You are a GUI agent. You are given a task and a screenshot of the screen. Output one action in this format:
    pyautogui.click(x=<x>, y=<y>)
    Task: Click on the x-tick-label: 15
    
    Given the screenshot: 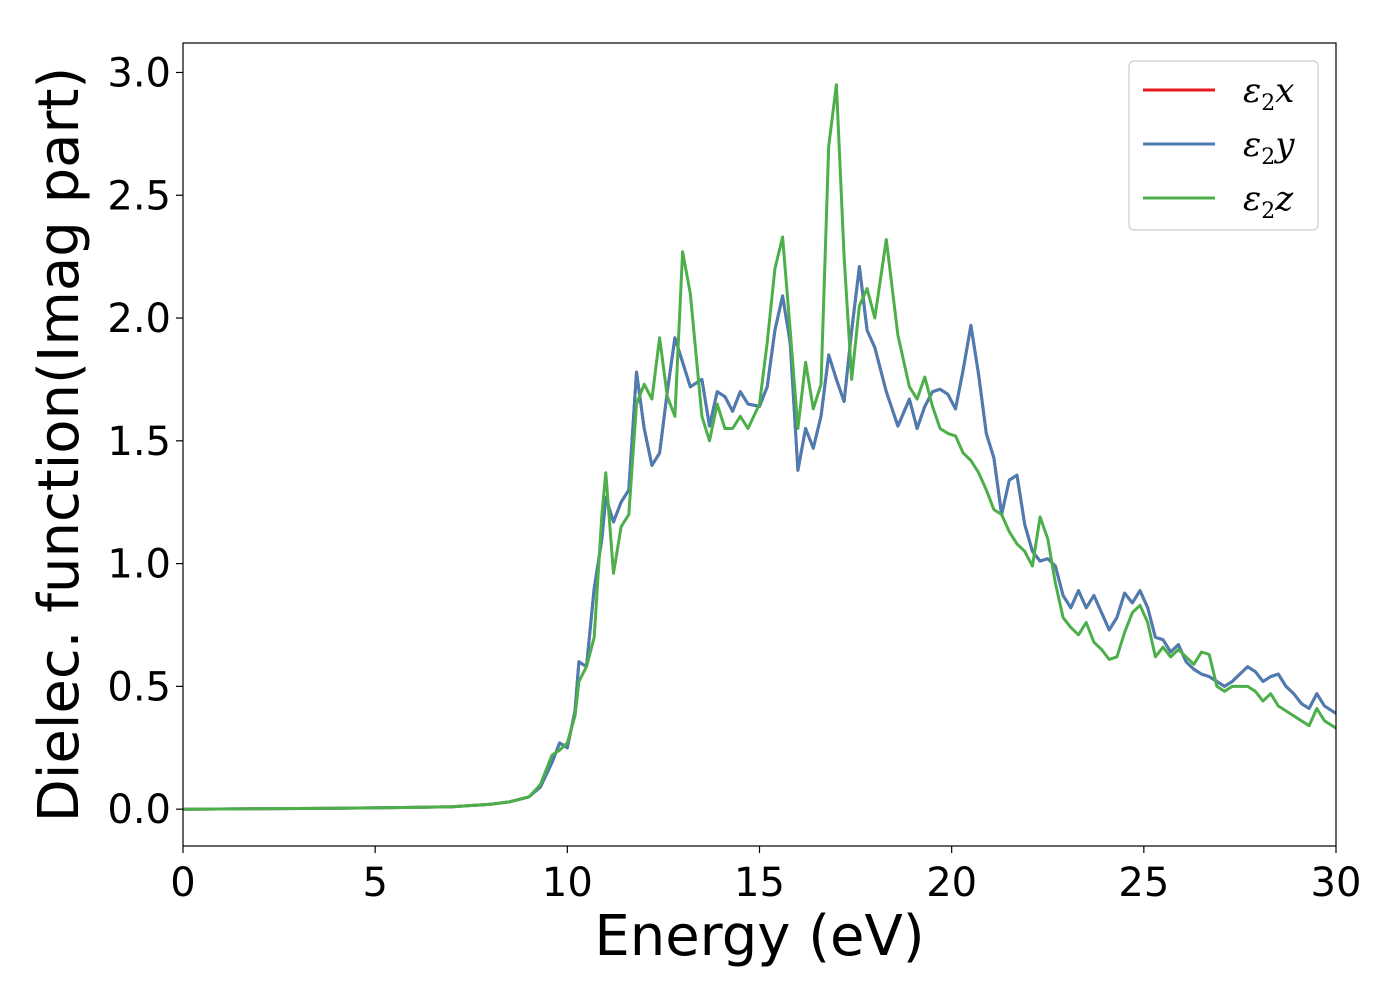 What is the action you would take?
    pyautogui.click(x=759, y=883)
    